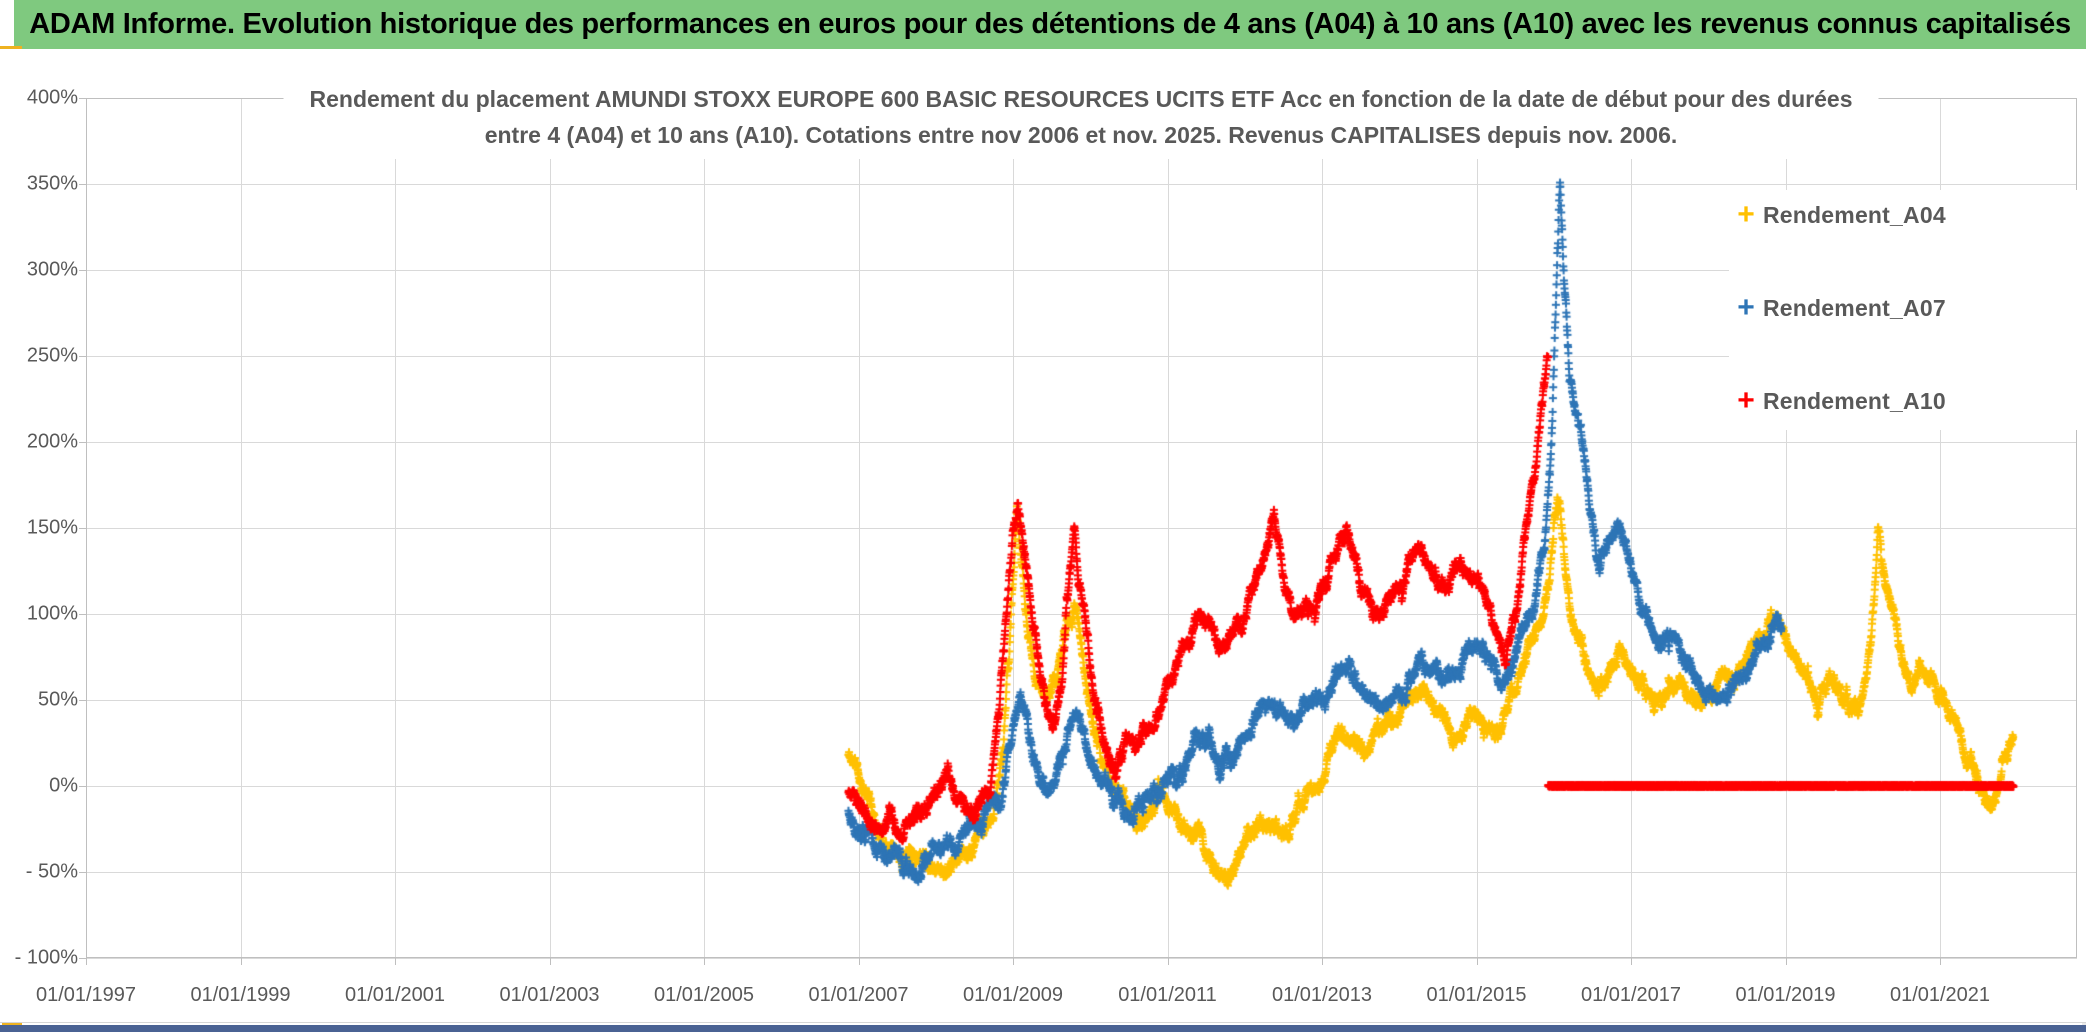 This screenshot has height=1032, width=2086. I want to click on legend-label: Rendement_A04, so click(1854, 214).